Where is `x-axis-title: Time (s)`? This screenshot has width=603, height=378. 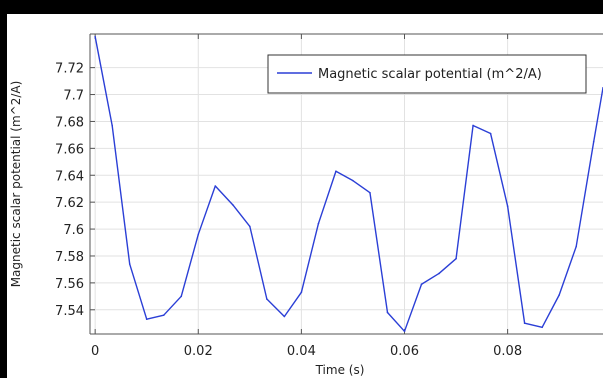
x-axis-title: Time (s) is located at coordinates (340, 370).